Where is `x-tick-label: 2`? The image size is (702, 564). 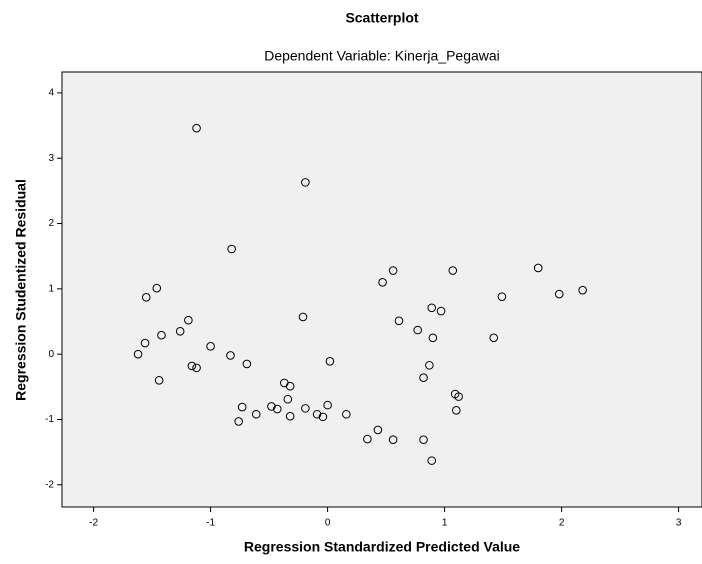 x-tick-label: 2 is located at coordinates (562, 523).